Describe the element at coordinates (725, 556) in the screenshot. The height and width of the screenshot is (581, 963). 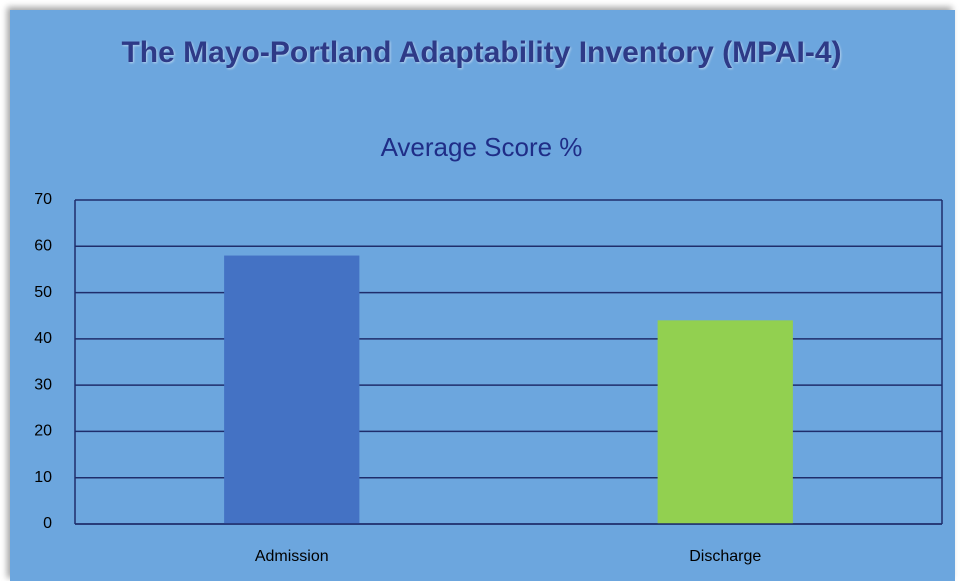
I see `x-tick-label: Discharge` at that location.